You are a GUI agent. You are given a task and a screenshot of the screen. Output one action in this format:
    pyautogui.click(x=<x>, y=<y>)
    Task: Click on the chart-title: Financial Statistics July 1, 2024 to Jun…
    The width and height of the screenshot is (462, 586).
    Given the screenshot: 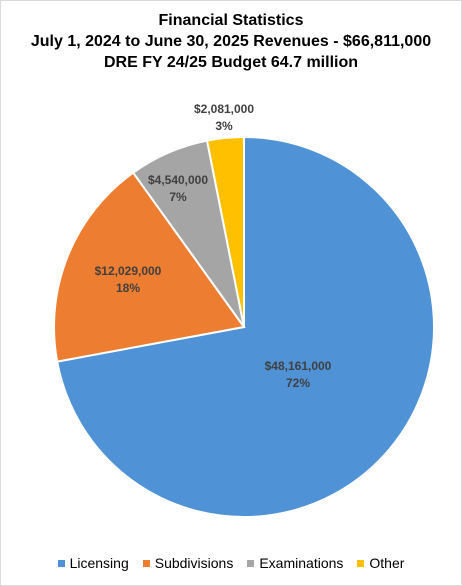 What is the action you would take?
    pyautogui.click(x=231, y=41)
    